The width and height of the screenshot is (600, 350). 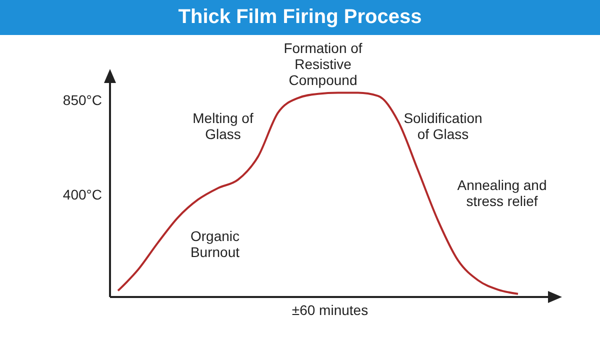 I want to click on chart-title: Thick Film Firing Process, so click(x=300, y=17).